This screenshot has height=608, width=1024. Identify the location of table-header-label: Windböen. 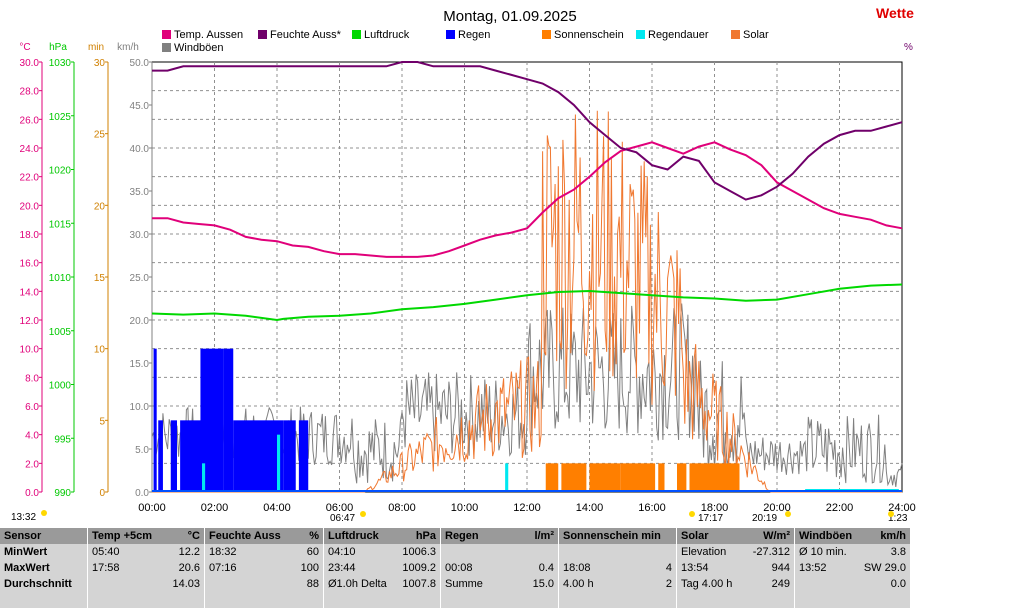
(826, 536).